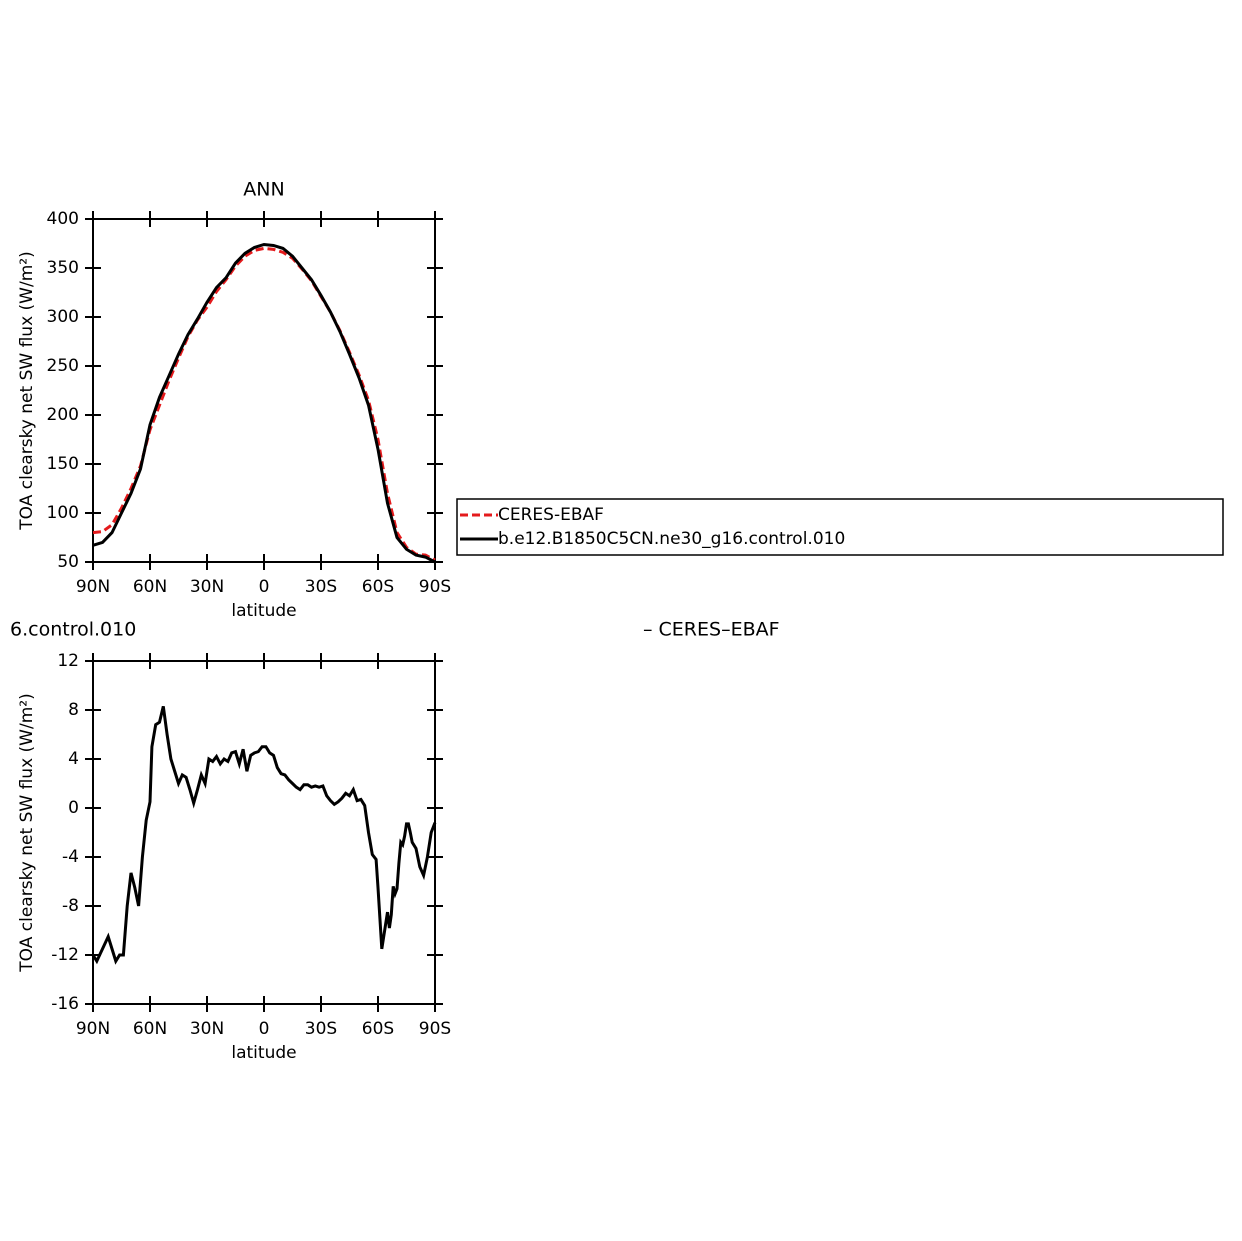 The height and width of the screenshot is (1241, 1242). What do you see at coordinates (65, 1004) in the screenshot?
I see `y-tick-label: -16` at bounding box center [65, 1004].